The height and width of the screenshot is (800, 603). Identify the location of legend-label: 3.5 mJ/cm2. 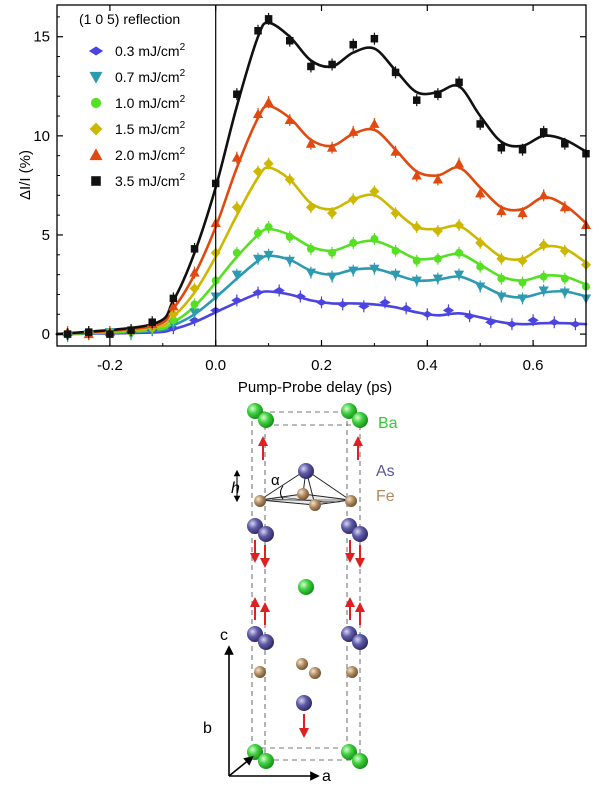
(150, 180).